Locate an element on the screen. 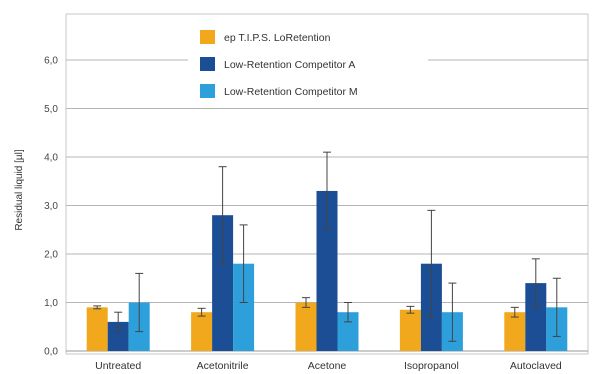 This screenshot has width=592, height=374. y-axis-title: Residual liquid [µl] is located at coordinates (19, 190).